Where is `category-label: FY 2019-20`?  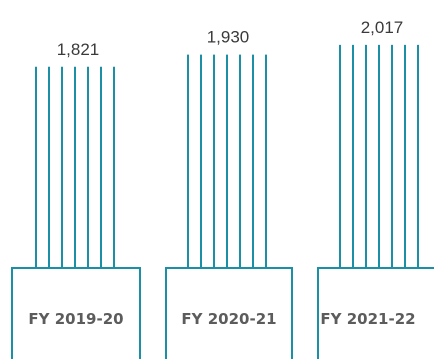
category-label: FY 2019-20 is located at coordinates (75, 319).